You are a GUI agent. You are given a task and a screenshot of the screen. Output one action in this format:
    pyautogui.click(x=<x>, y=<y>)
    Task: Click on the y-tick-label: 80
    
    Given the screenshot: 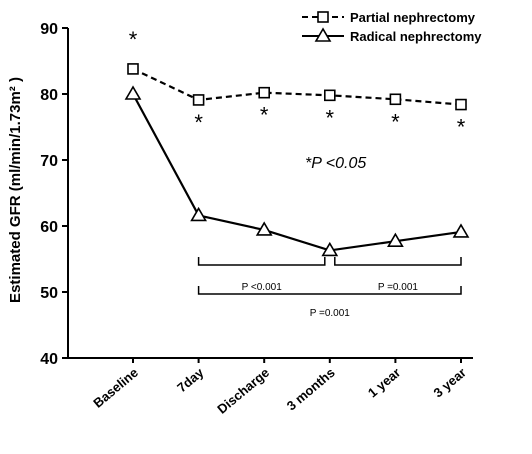 What is the action you would take?
    pyautogui.click(x=49, y=95)
    